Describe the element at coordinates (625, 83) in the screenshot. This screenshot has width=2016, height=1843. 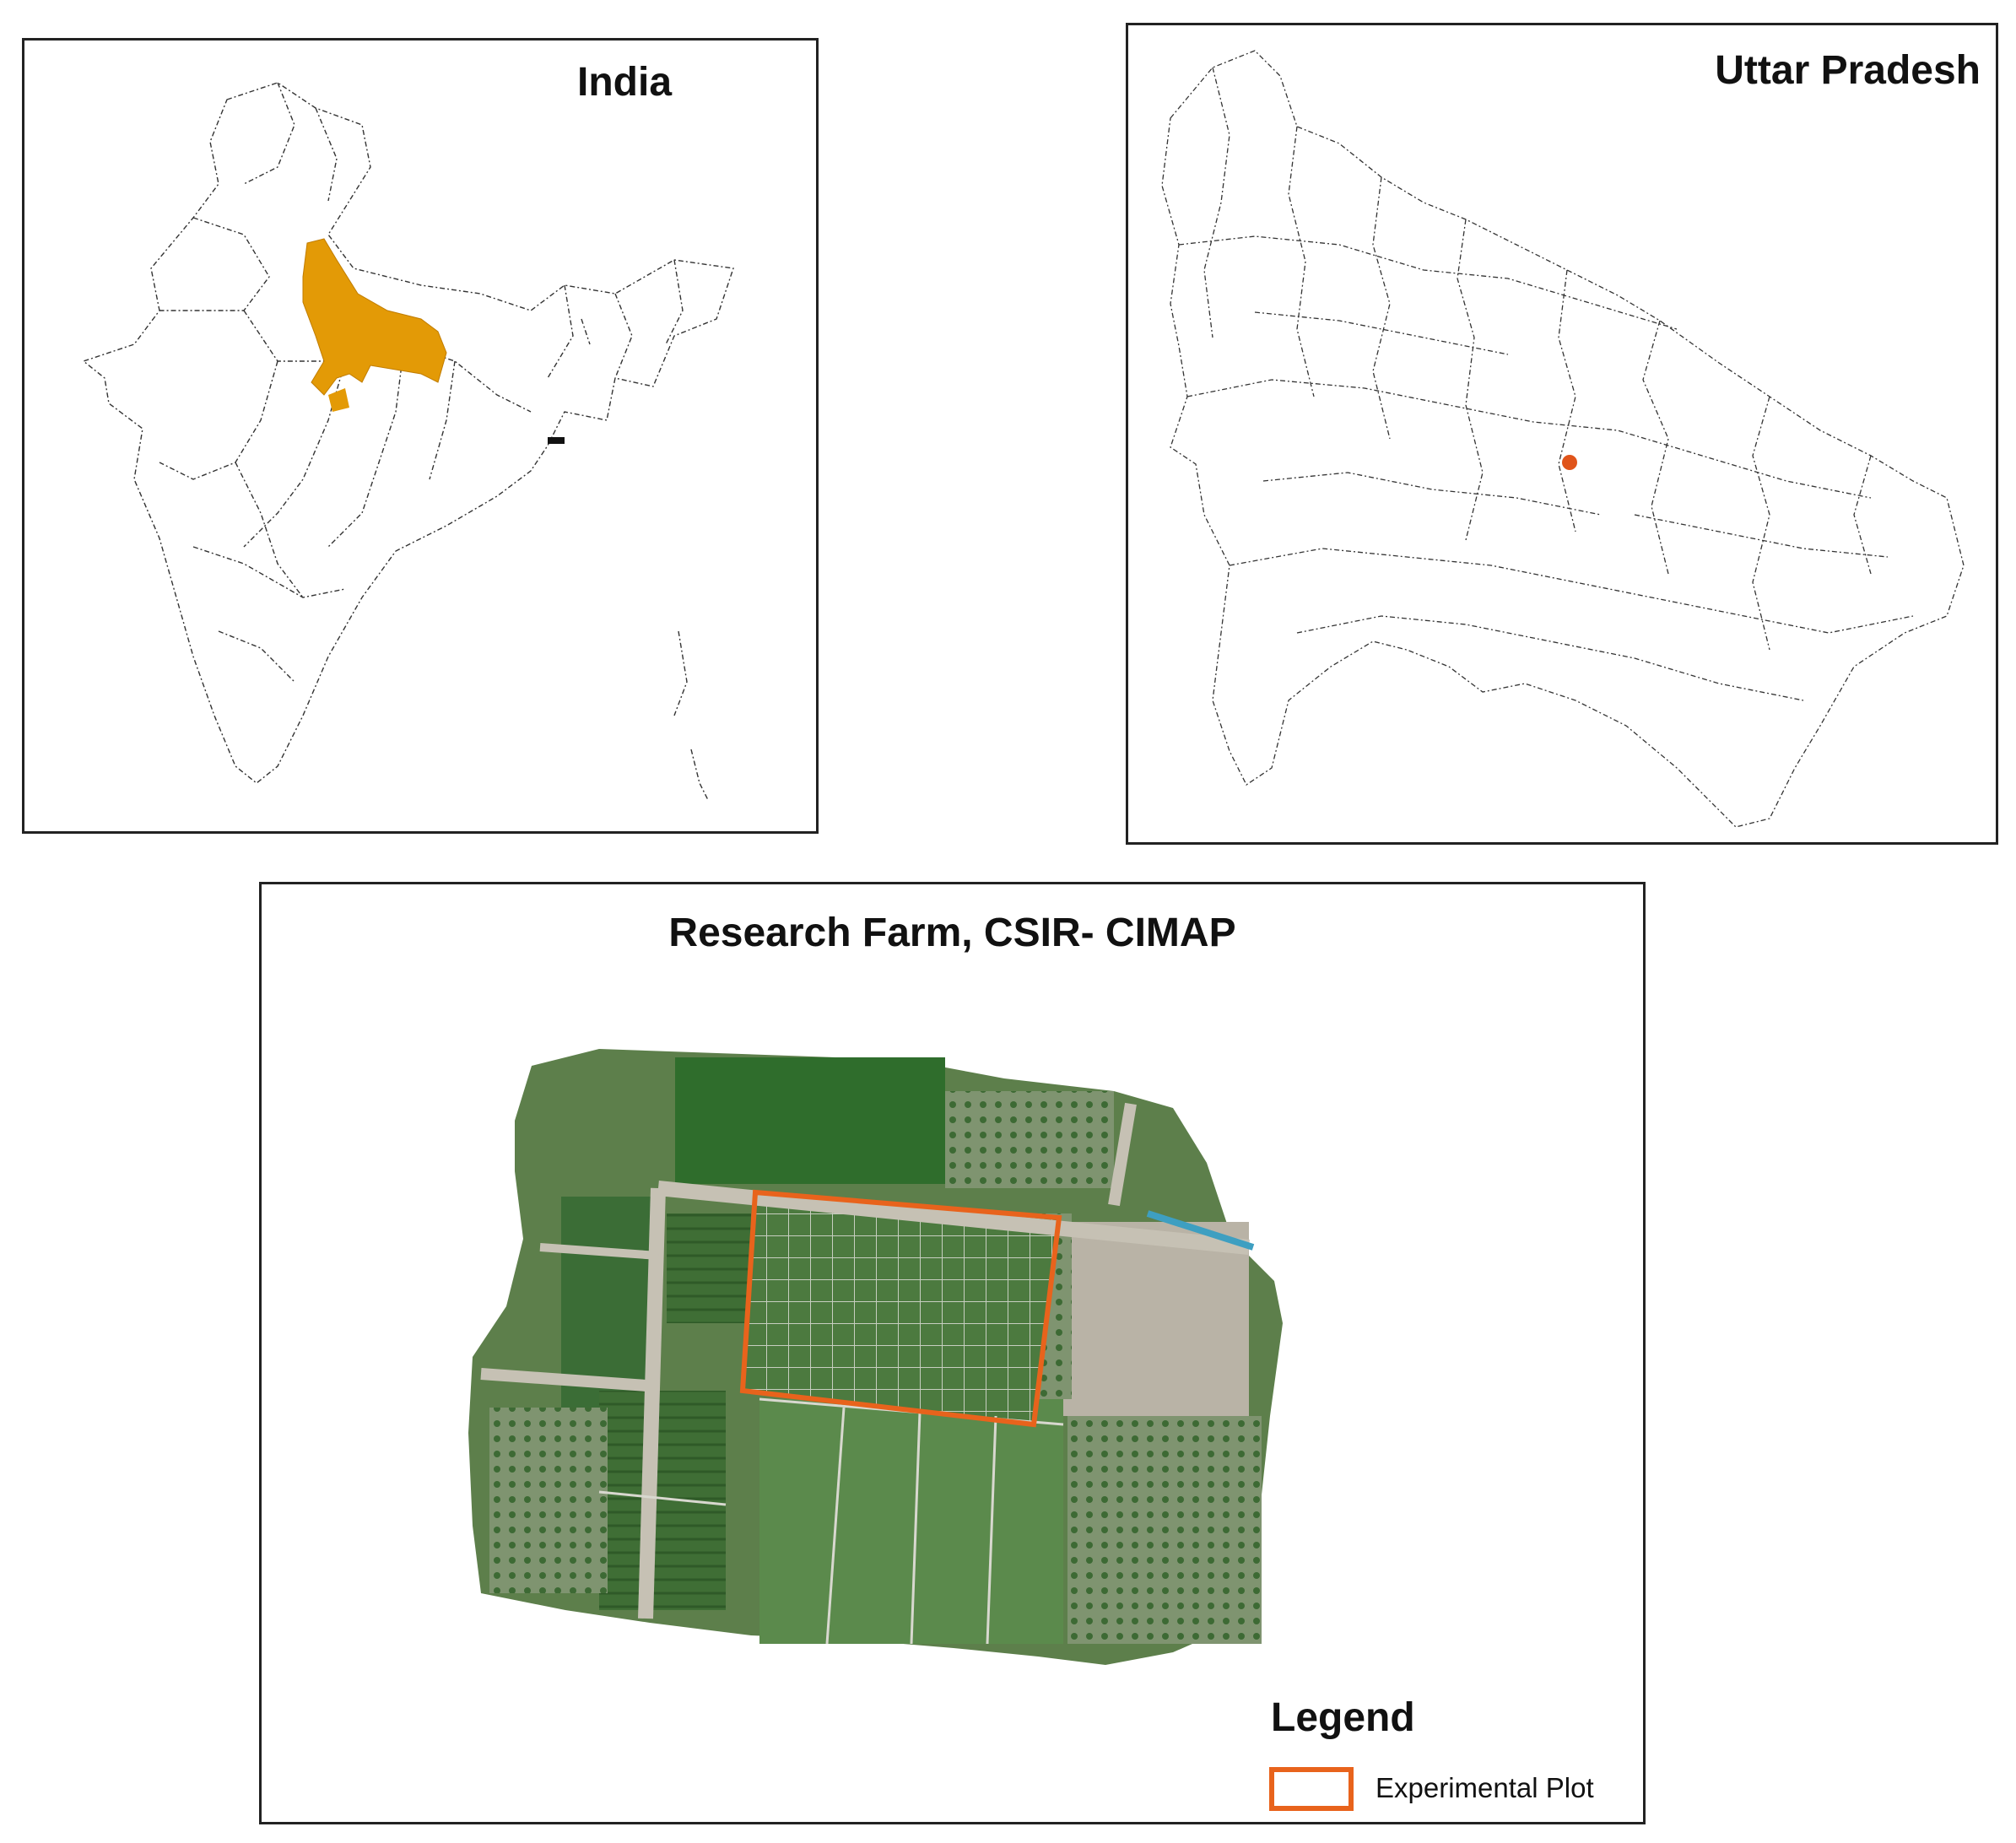
I see `india-map-title: India` at that location.